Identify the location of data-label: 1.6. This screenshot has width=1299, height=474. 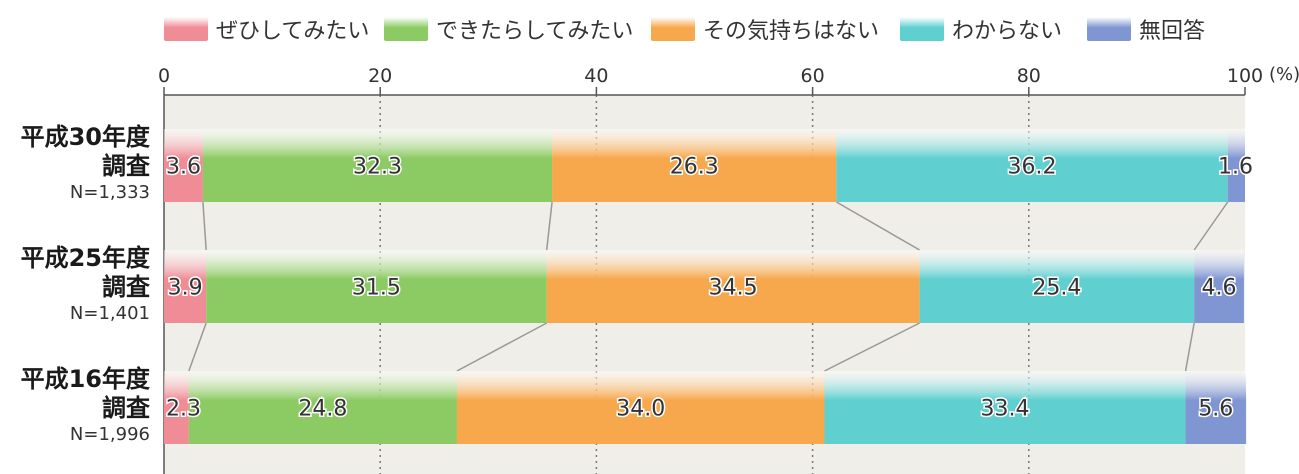
(1235, 167).